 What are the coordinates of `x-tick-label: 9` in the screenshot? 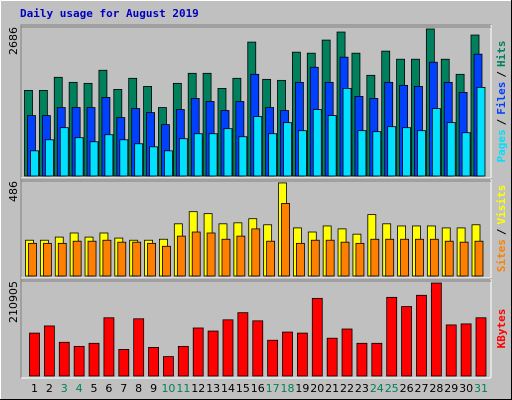 It's located at (153, 388).